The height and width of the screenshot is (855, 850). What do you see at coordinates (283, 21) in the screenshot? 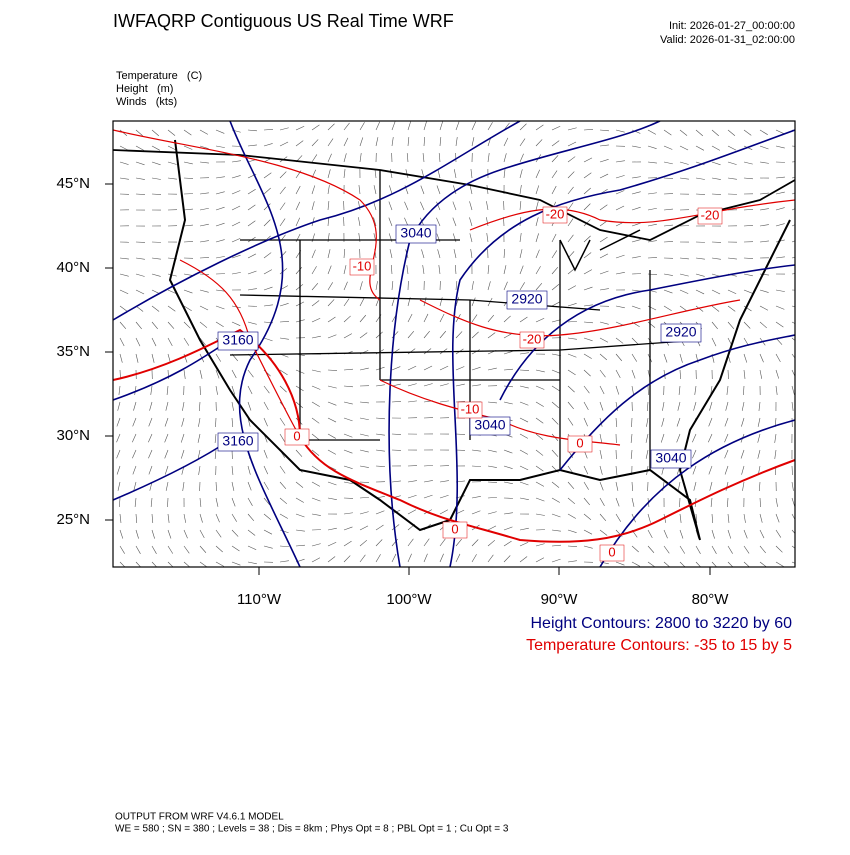
I see `title: IWFAQRP Contiguous US Real Time WRF` at bounding box center [283, 21].